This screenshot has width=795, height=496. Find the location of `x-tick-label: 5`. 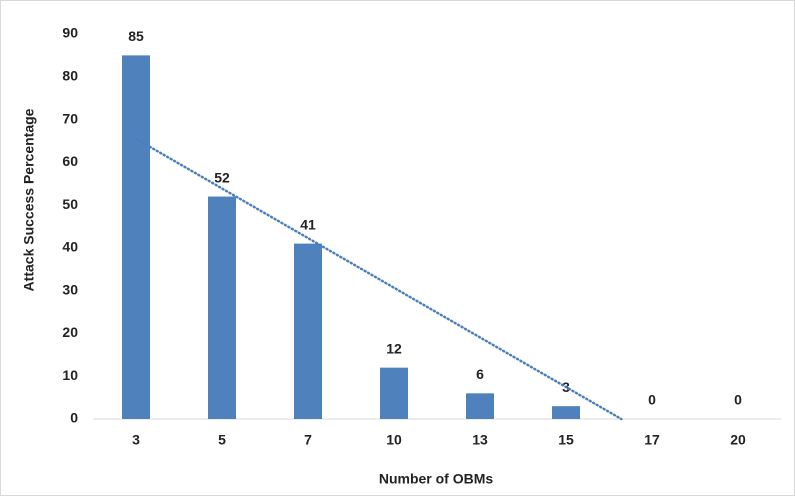

x-tick-label: 5 is located at coordinates (222, 440).